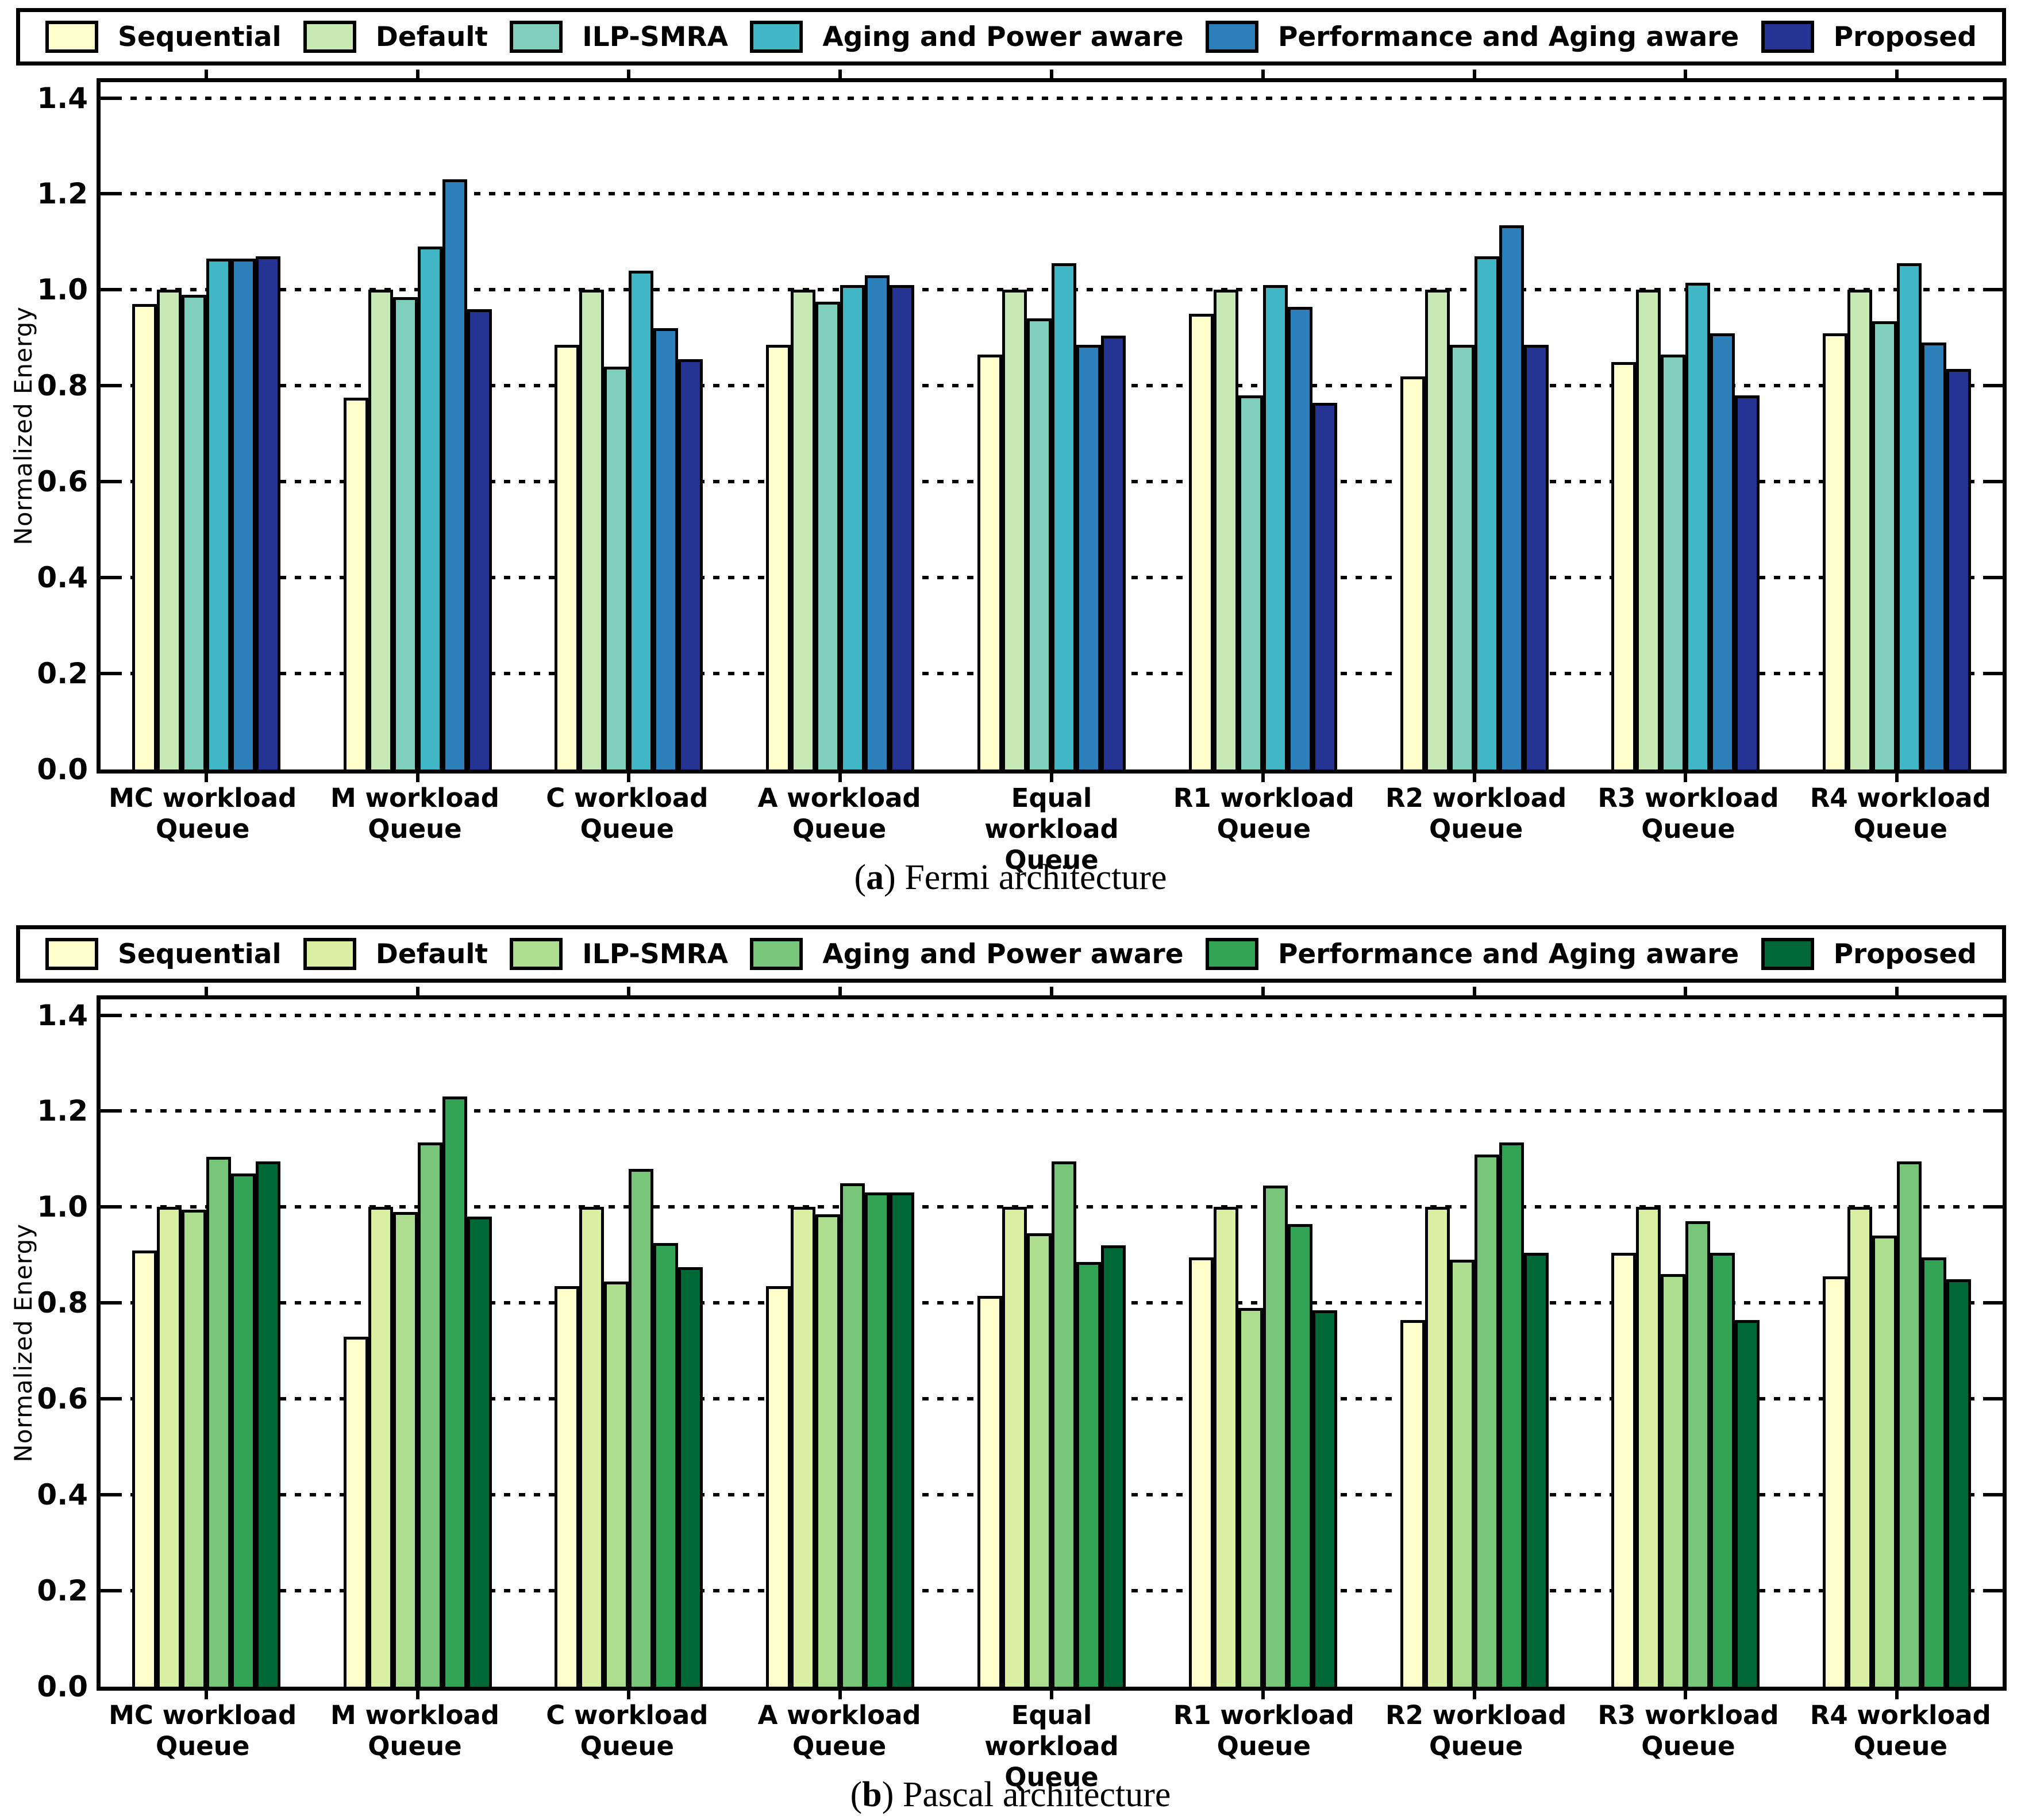 Image resolution: width=2021 pixels, height=1820 pixels. I want to click on gridline-1.4, so click(1052, 1015).